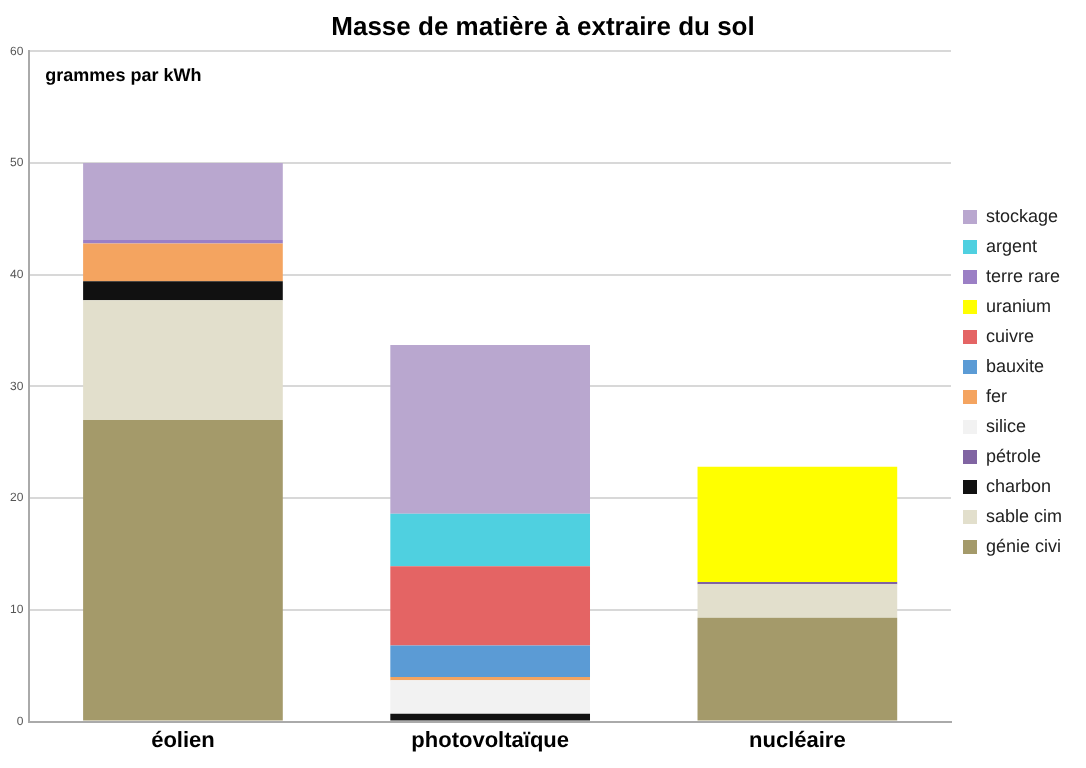 Image resolution: width=1086 pixels, height=768 pixels. Describe the element at coordinates (996, 395) in the screenshot. I see `legend-label: fer` at that location.